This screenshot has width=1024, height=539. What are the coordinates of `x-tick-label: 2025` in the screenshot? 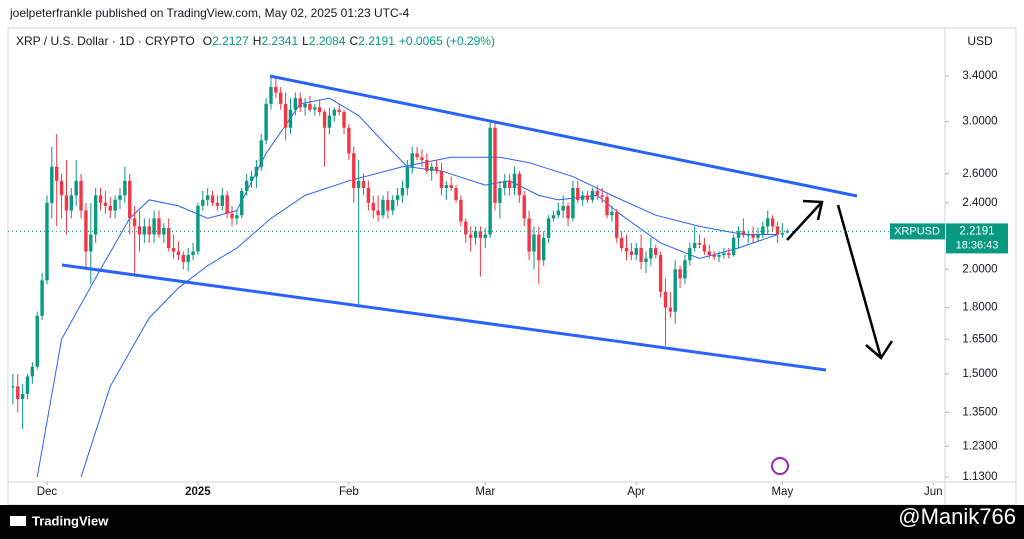 It's located at (198, 492).